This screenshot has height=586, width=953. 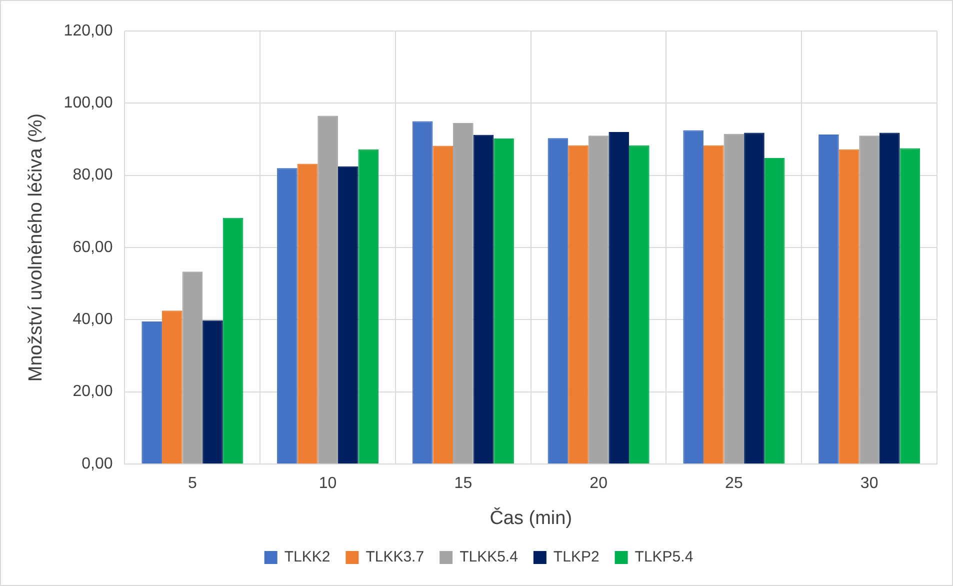 I want to click on x-tick-label: 10, so click(x=327, y=483).